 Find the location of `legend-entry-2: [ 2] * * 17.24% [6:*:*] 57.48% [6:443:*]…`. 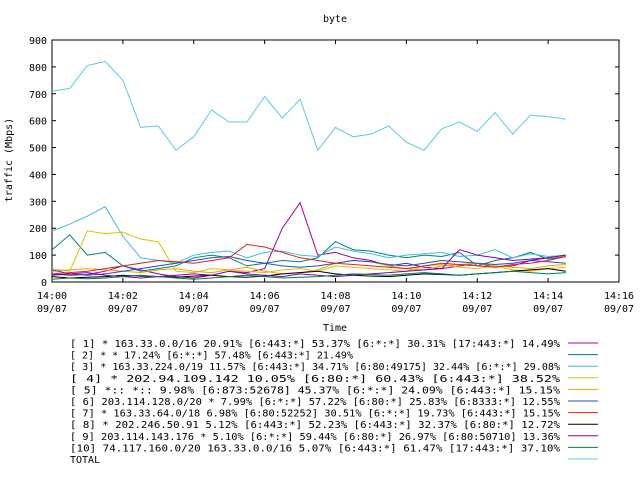

legend-entry-2: [ 2] * * 17.24% [6:*:*] 57.48% [6:443:*]… is located at coordinates (211, 356).